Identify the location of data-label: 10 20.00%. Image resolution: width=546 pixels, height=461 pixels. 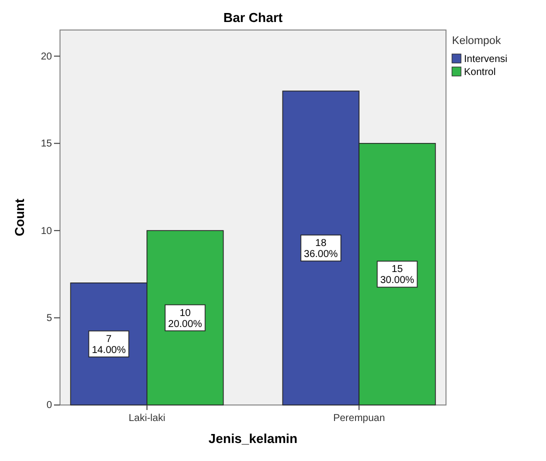
(185, 319).